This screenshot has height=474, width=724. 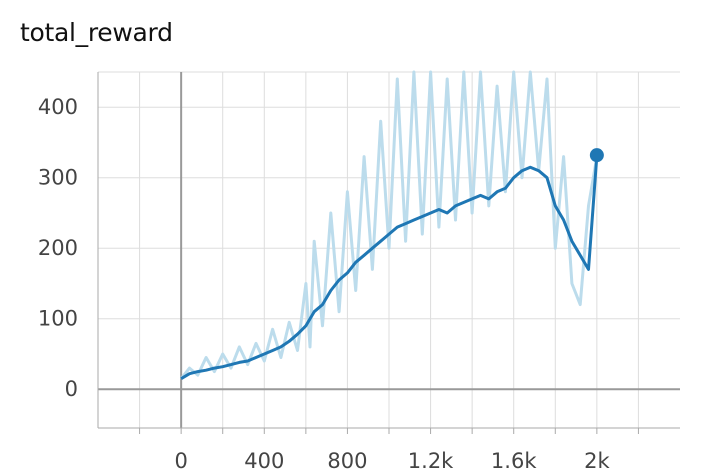 What do you see at coordinates (431, 461) in the screenshot?
I see `x-tick-label: 1.2k` at bounding box center [431, 461].